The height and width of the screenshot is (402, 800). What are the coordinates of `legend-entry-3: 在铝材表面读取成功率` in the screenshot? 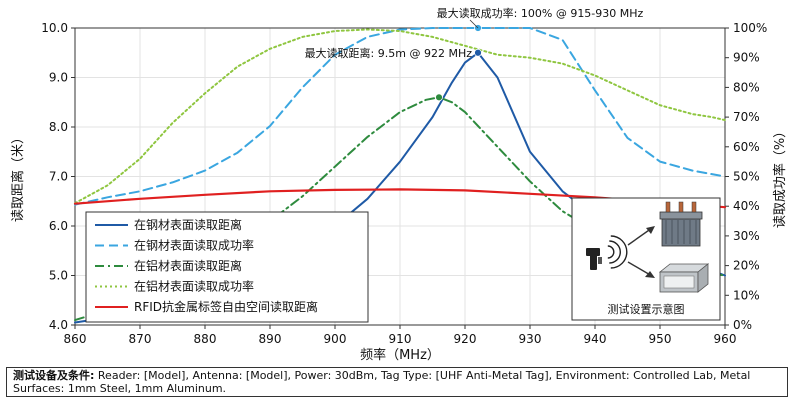 It's located at (194, 286).